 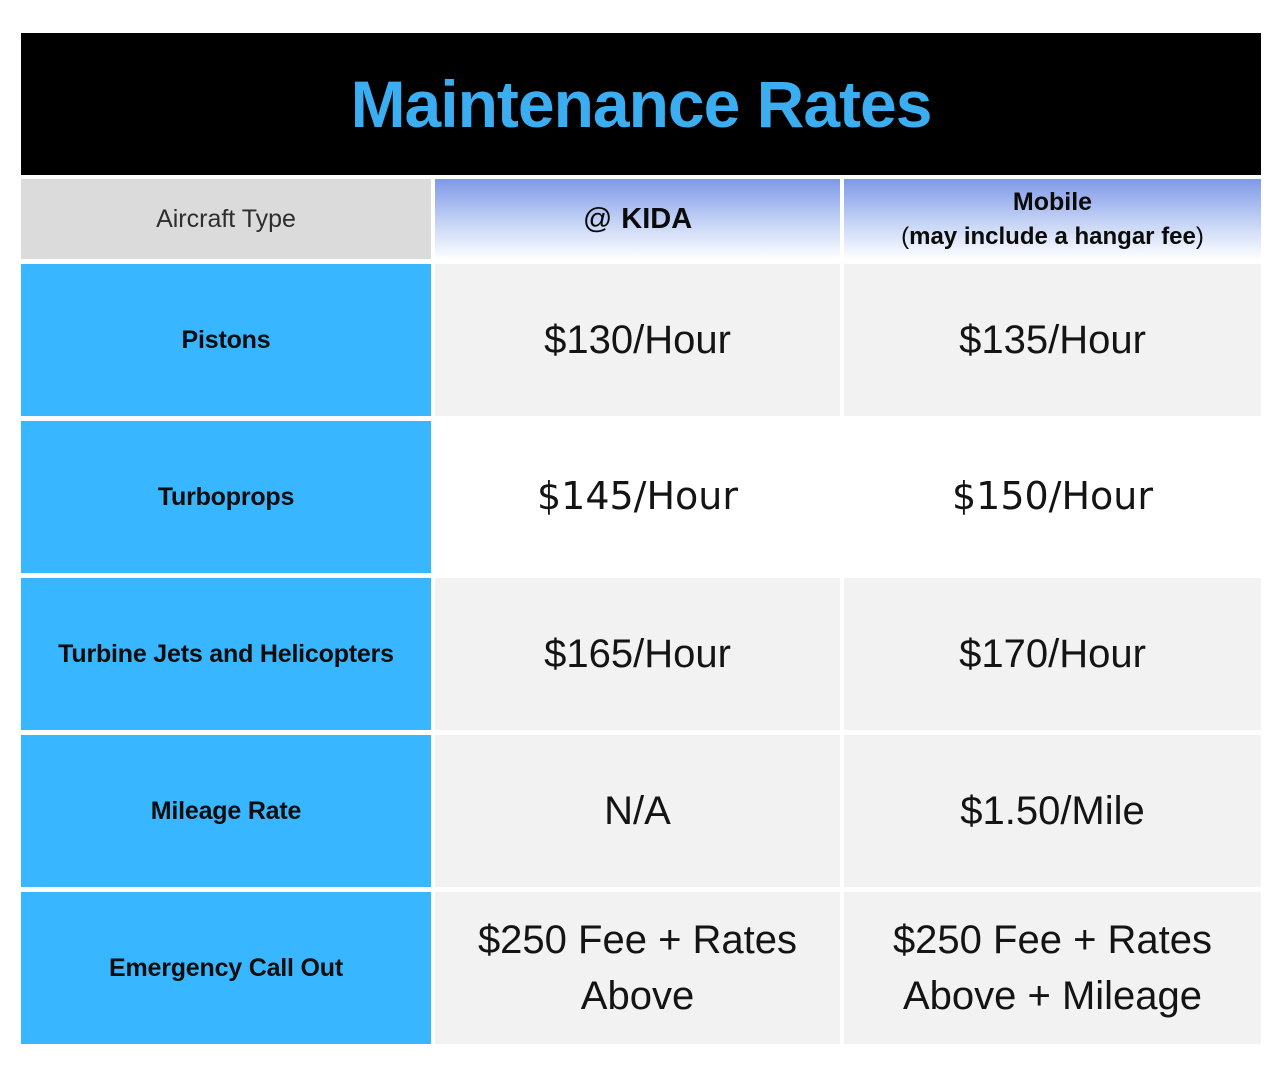 What do you see at coordinates (226, 654) in the screenshot?
I see `row-label-turbine-jets-helicopters: Turbine Jets and Helicopters` at bounding box center [226, 654].